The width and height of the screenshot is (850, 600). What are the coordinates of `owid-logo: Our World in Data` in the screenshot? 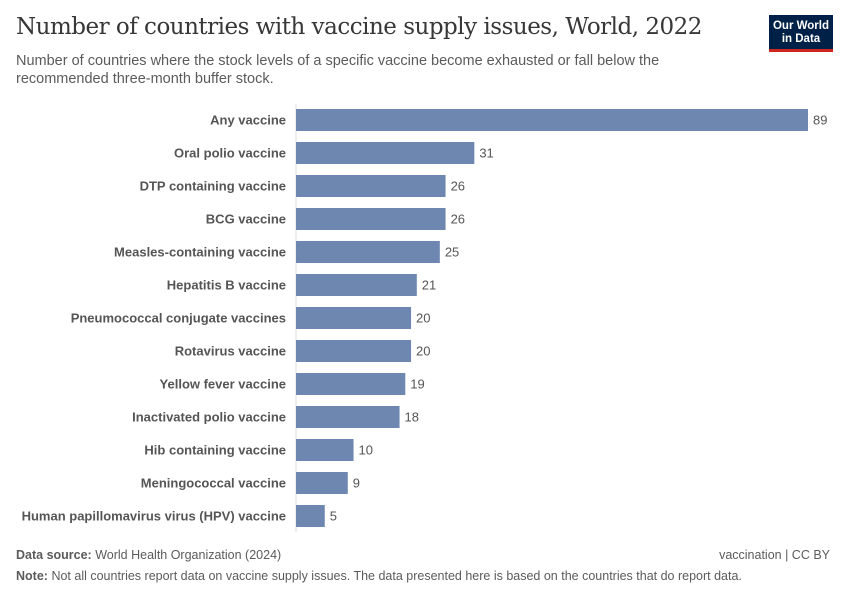 It's located at (801, 33).